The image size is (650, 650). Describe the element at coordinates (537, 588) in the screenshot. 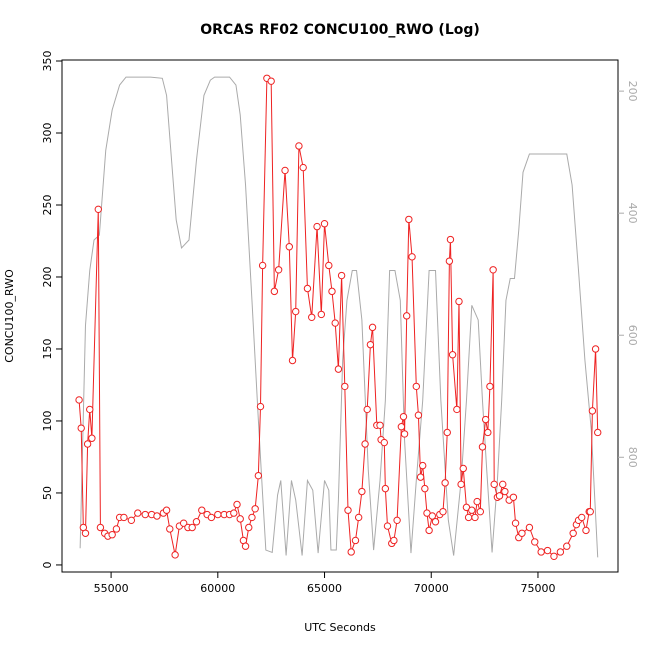

I see `x-tick-label: 75000` at that location.